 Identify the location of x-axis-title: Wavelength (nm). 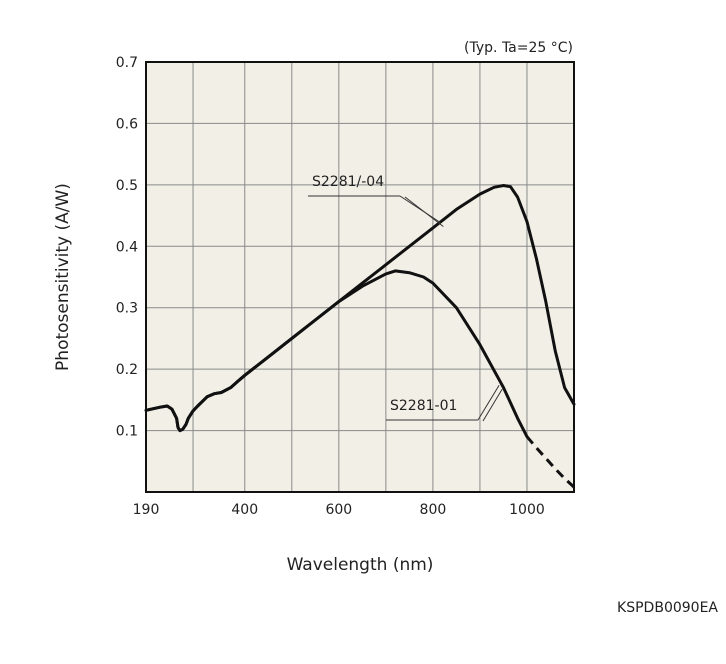
(360, 565).